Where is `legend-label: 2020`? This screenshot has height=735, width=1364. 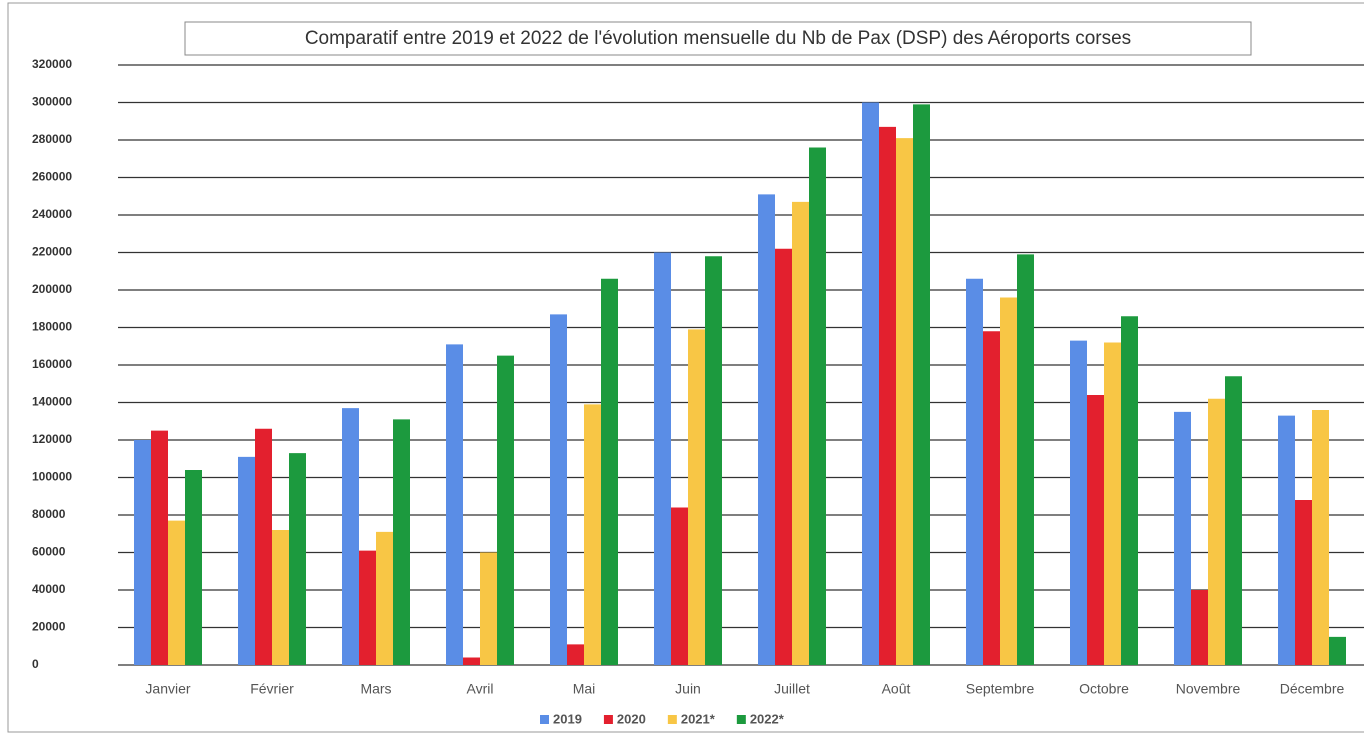 legend-label: 2020 is located at coordinates (631, 718).